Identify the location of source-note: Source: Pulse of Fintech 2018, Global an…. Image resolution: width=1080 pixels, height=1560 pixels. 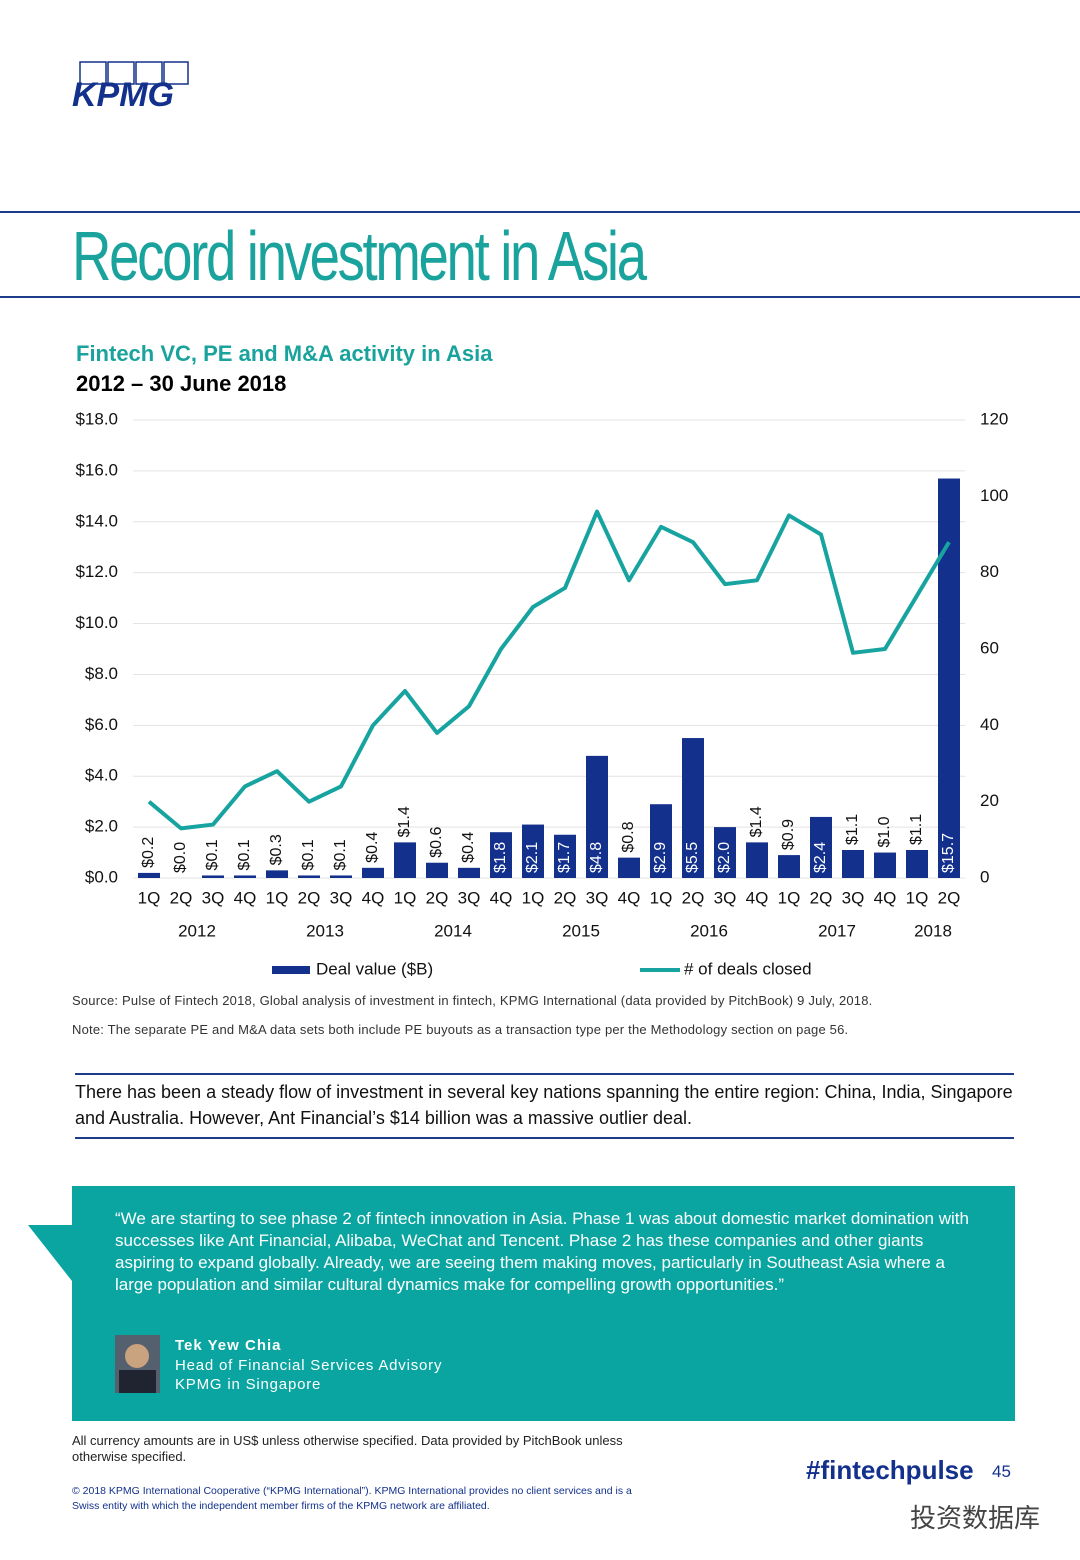
(472, 1000).